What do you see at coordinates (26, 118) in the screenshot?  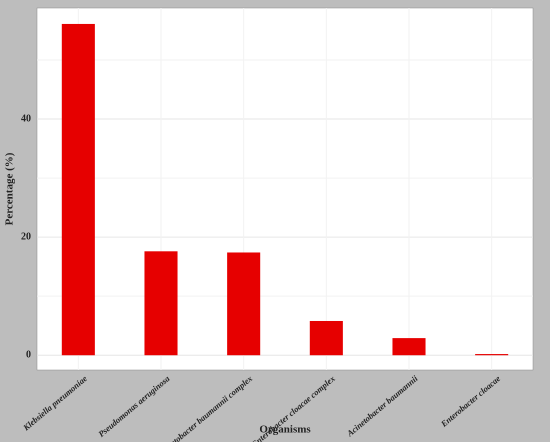 I see `y-tick-label: 40` at bounding box center [26, 118].